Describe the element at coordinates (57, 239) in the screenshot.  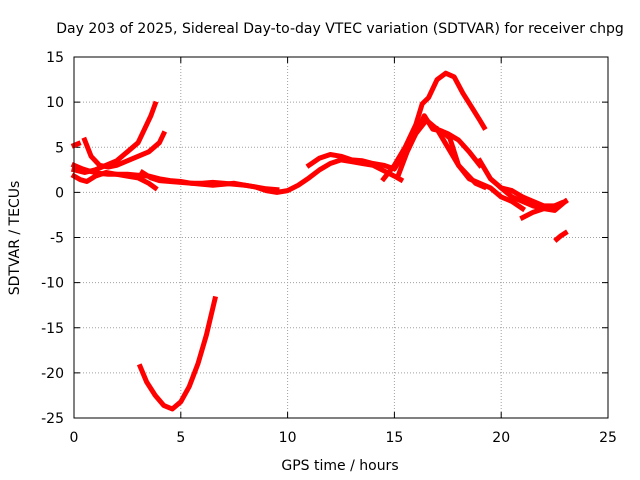
I see `y-tick-label: -5` at that location.